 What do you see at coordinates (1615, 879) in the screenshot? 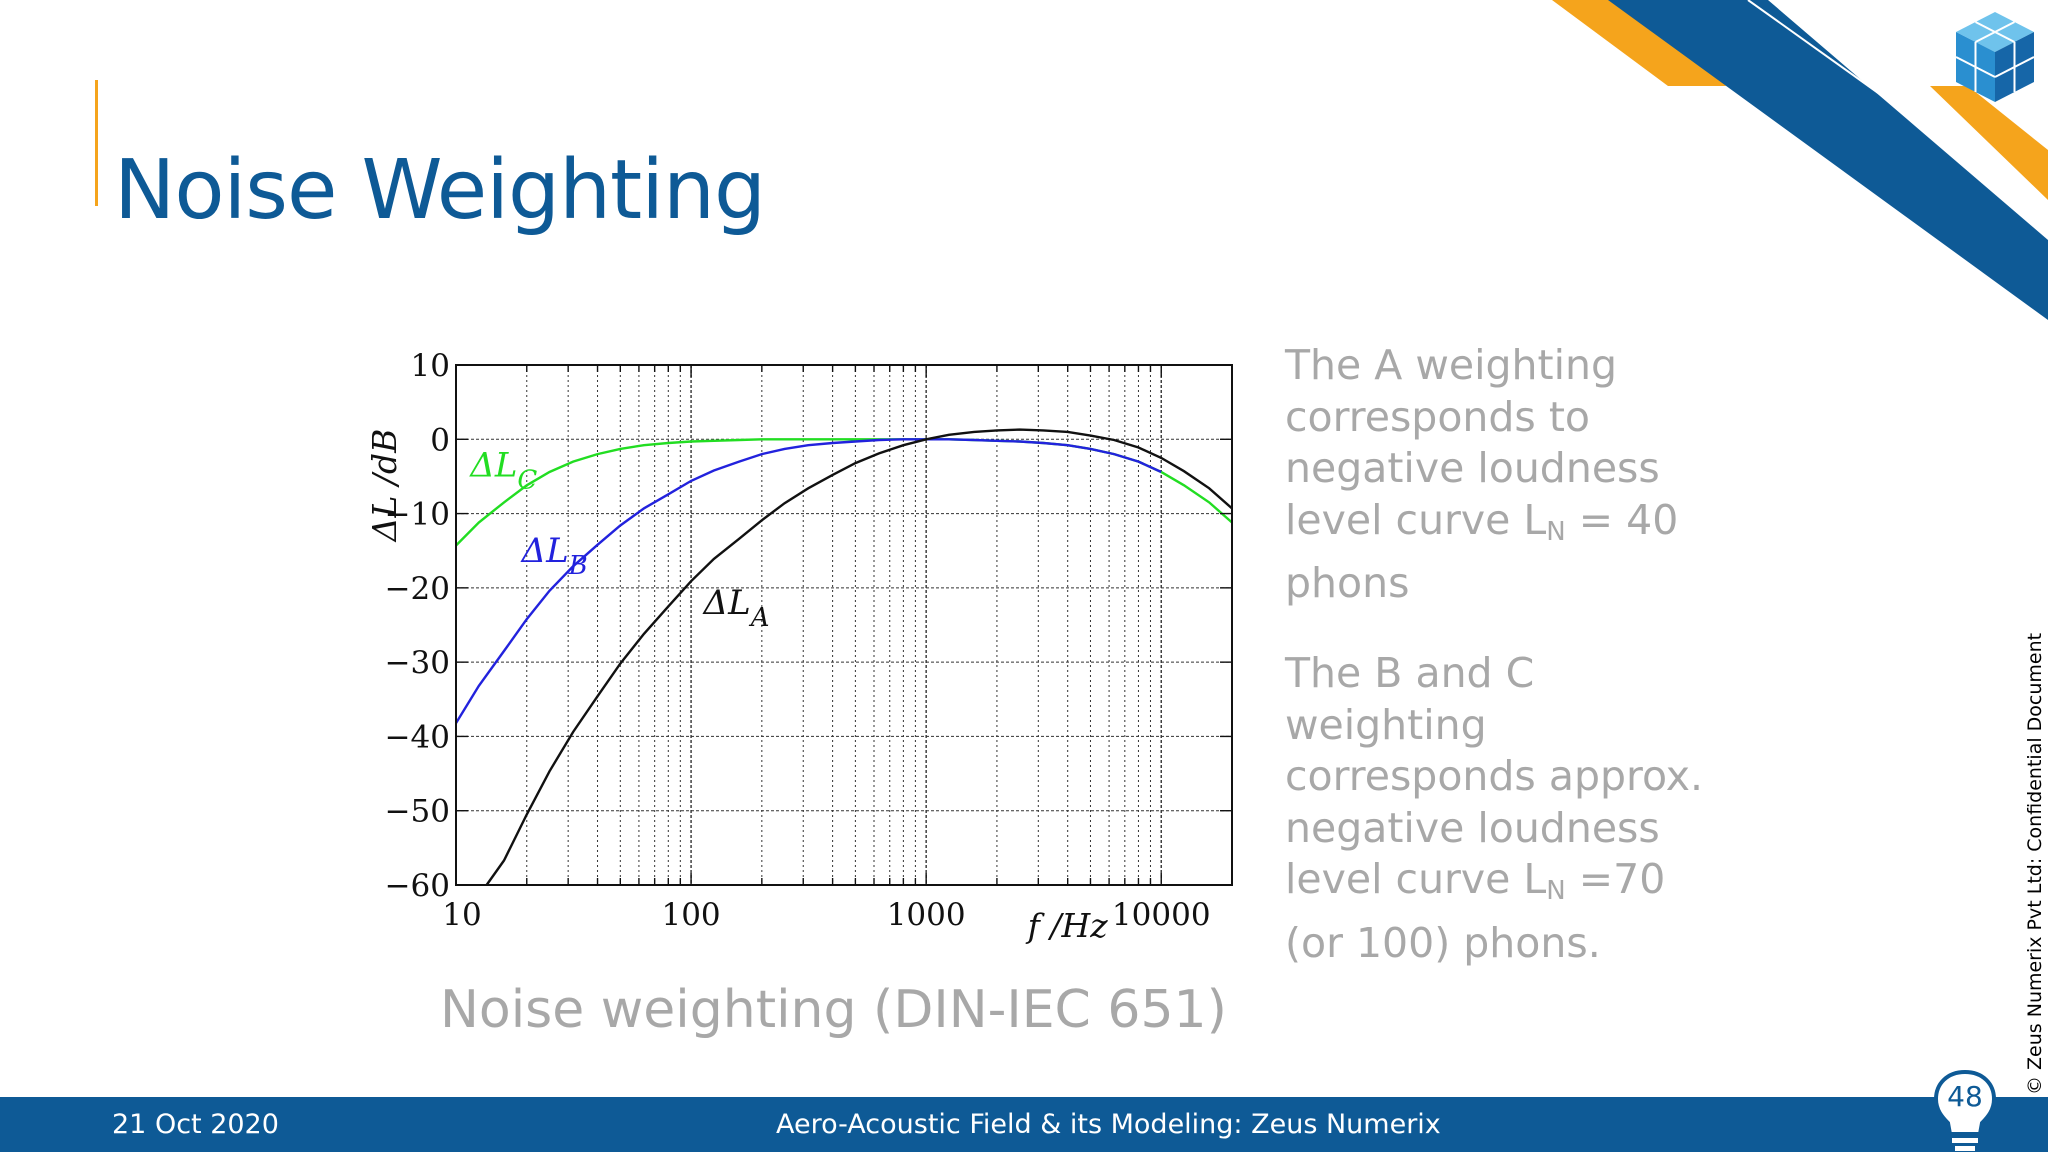
I see `note-text: =70` at bounding box center [1615, 879].